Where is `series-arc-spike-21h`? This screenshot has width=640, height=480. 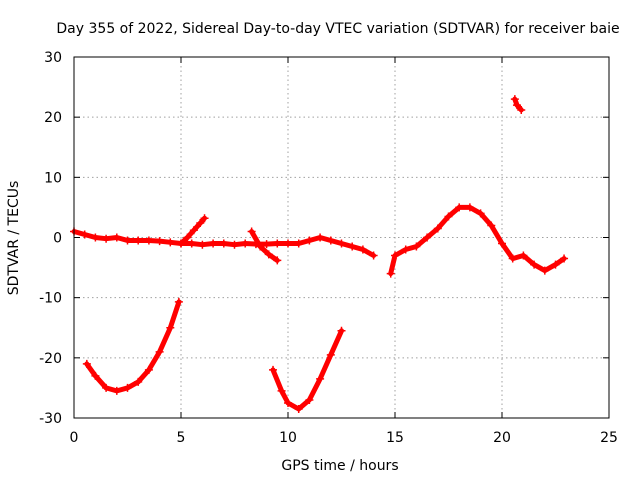 series-arc-spike-21h is located at coordinates (518, 104).